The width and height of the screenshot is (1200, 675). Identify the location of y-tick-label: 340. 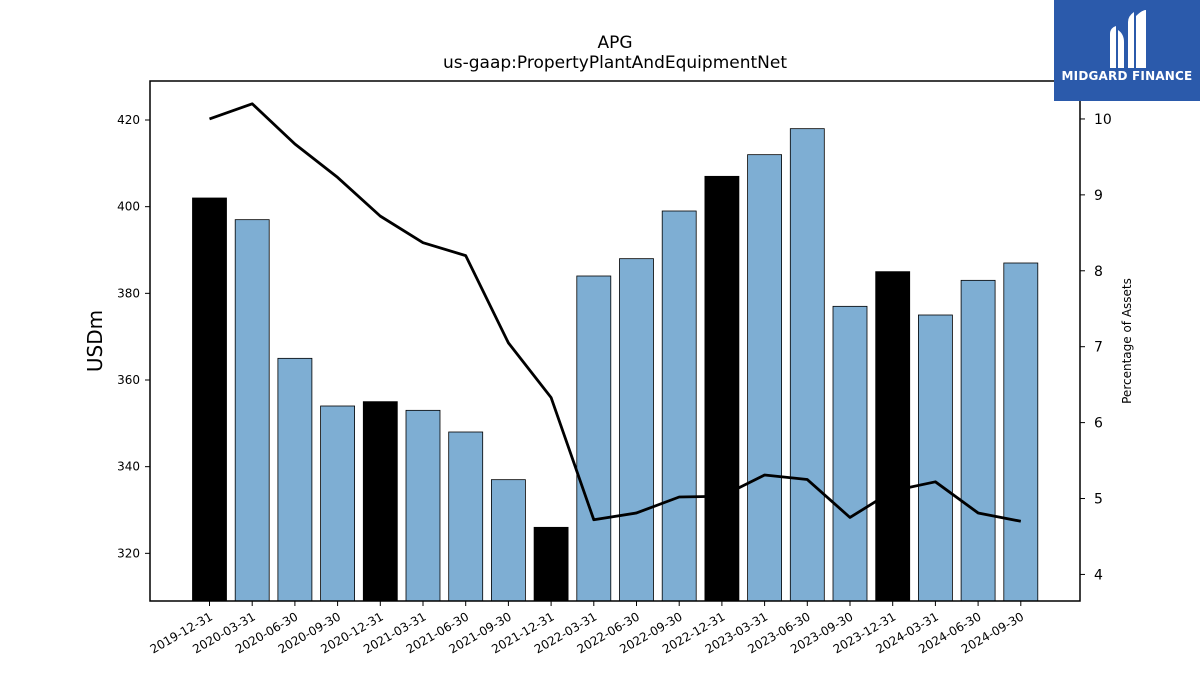
(128, 467).